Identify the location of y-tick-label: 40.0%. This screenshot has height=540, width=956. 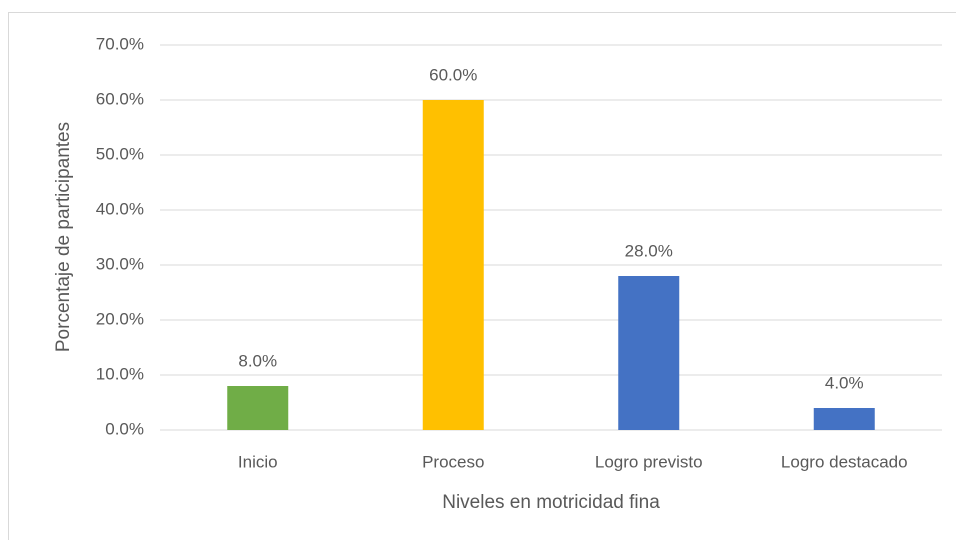
(120, 208).